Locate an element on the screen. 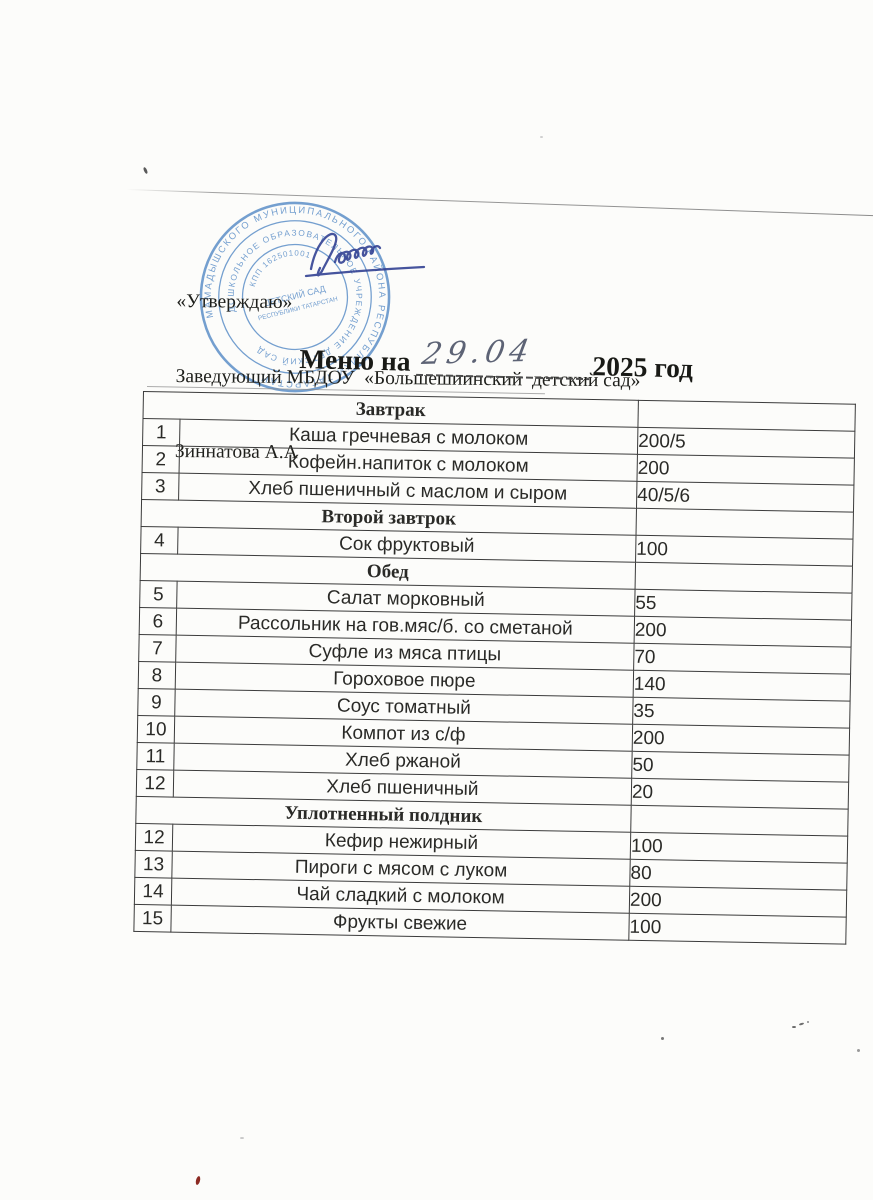  signature-icon is located at coordinates (365, 255).